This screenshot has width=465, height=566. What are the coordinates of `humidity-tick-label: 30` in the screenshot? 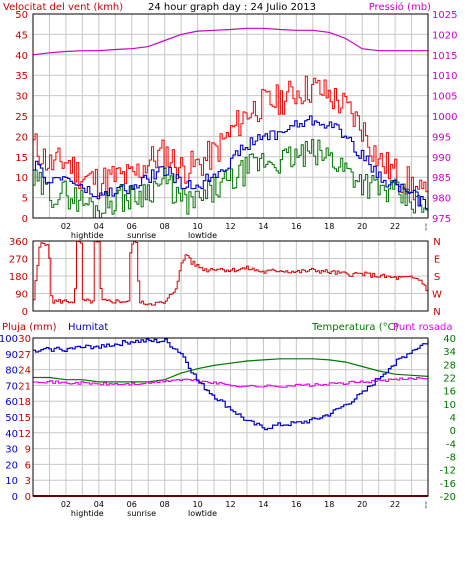 It's located at (11, 450).